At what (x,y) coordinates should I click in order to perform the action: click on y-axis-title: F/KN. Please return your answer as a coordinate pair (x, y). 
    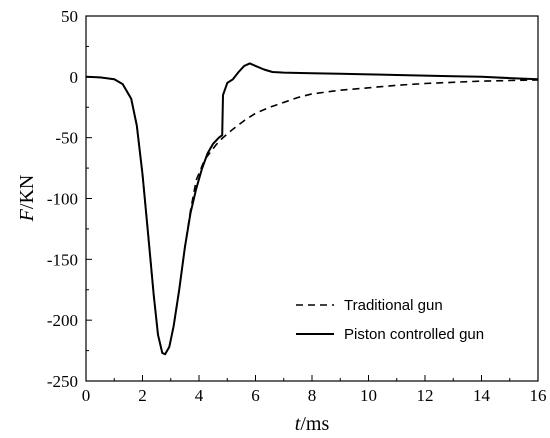
    Looking at the image, I should click on (27, 199).